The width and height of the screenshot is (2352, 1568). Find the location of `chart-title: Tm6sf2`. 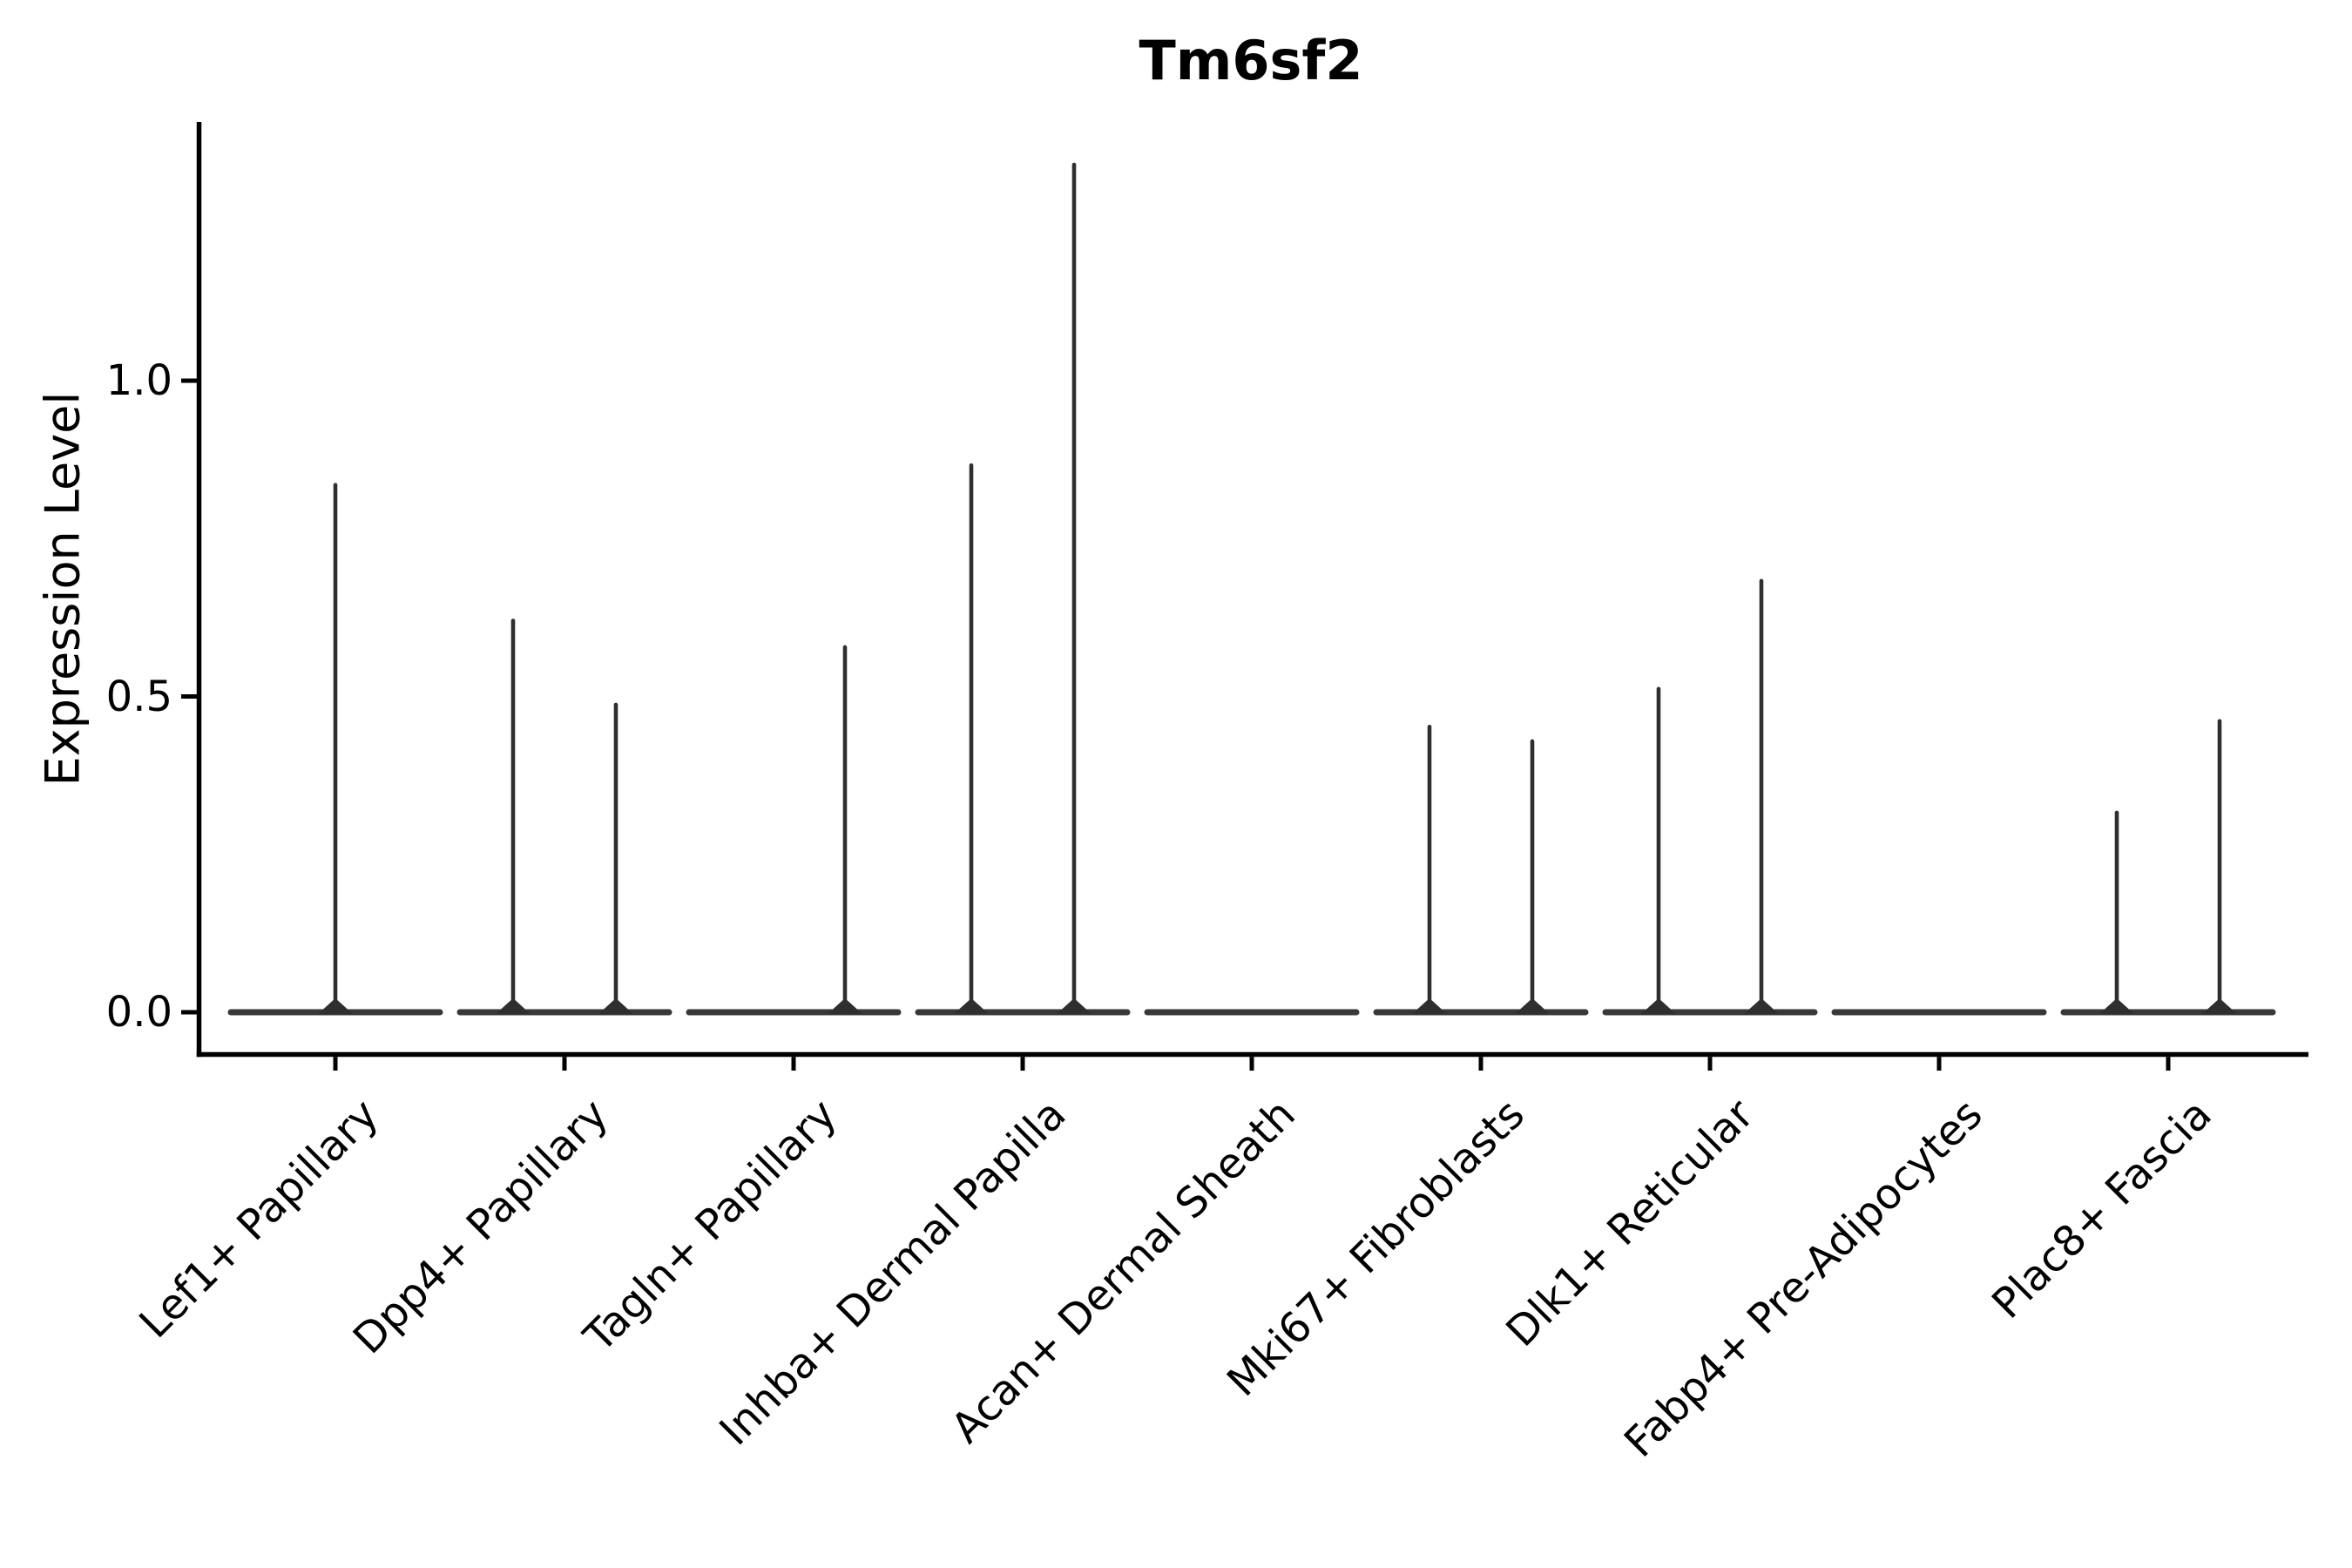

chart-title: Tm6sf2 is located at coordinates (1251, 61).